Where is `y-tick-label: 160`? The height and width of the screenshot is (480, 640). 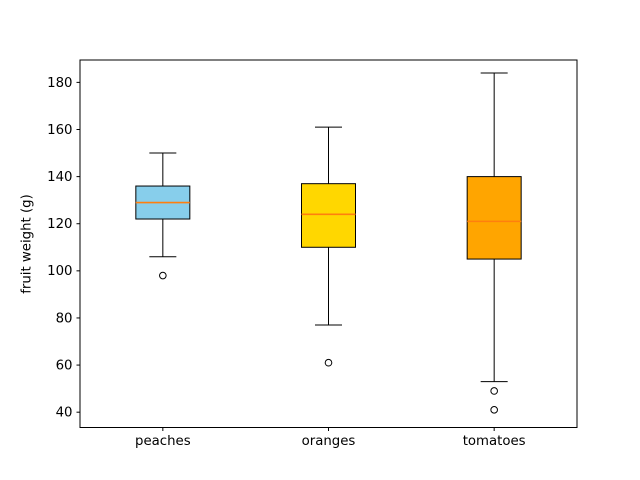 y-tick-label: 160 is located at coordinates (59, 130).